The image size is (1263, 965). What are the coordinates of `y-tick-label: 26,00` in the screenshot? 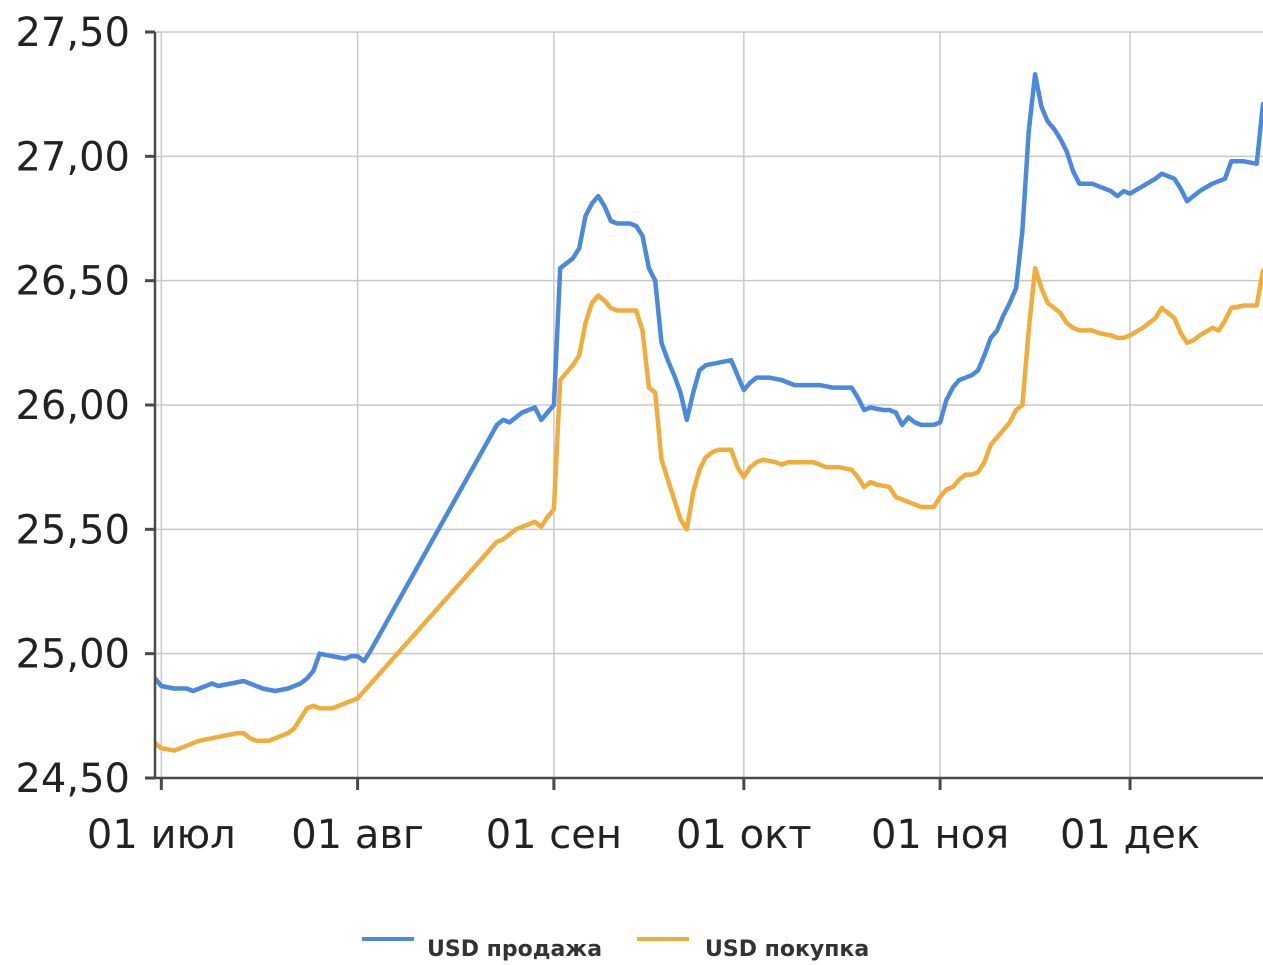 It's located at (72, 406).